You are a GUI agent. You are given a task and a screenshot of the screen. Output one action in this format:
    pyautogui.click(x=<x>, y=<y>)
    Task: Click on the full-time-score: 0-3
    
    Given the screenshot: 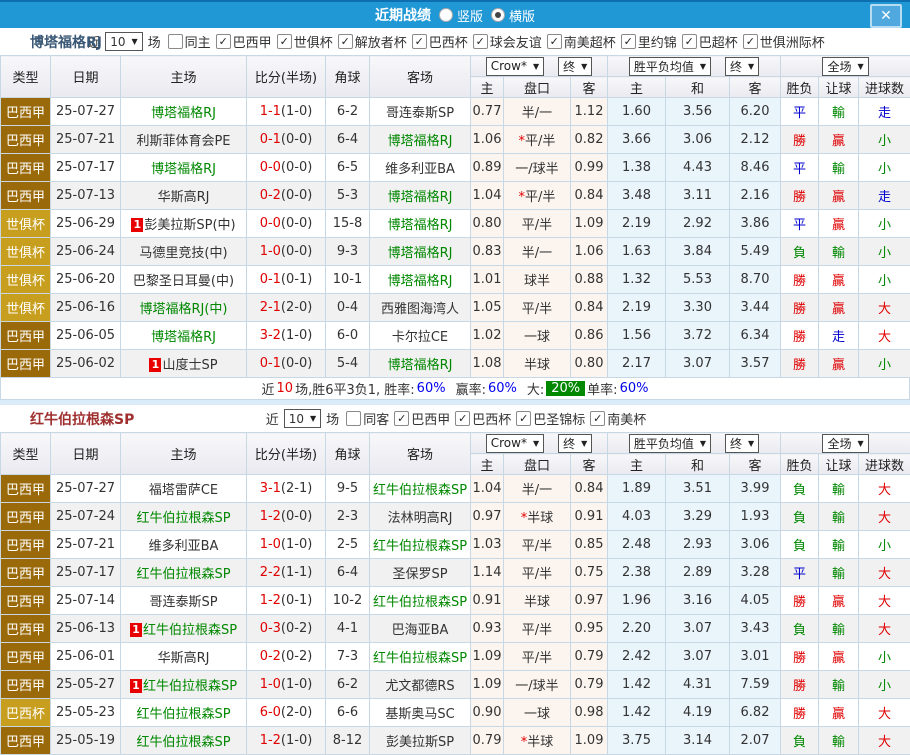 What is the action you would take?
    pyautogui.click(x=270, y=628)
    